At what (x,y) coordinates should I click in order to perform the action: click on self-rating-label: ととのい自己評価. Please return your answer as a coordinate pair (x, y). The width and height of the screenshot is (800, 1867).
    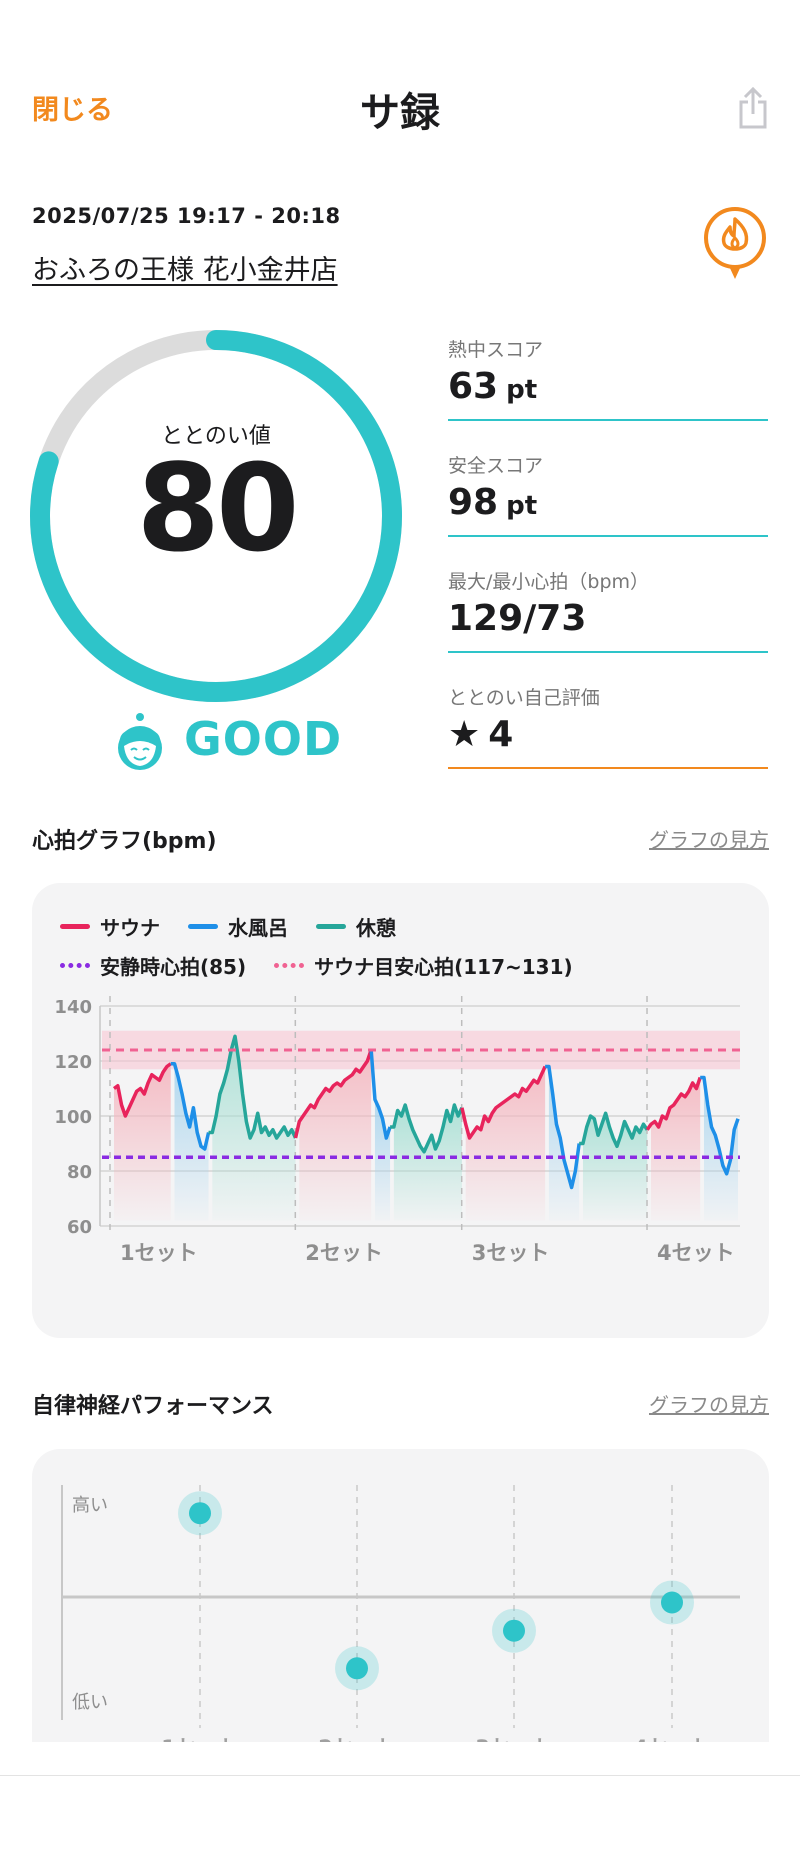
    Looking at the image, I should click on (524, 698).